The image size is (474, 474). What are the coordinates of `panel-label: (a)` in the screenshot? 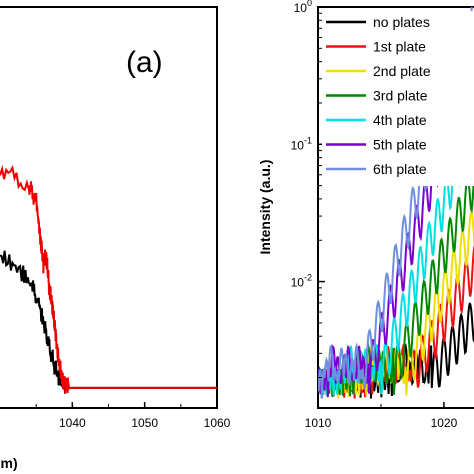 It's located at (144, 62).